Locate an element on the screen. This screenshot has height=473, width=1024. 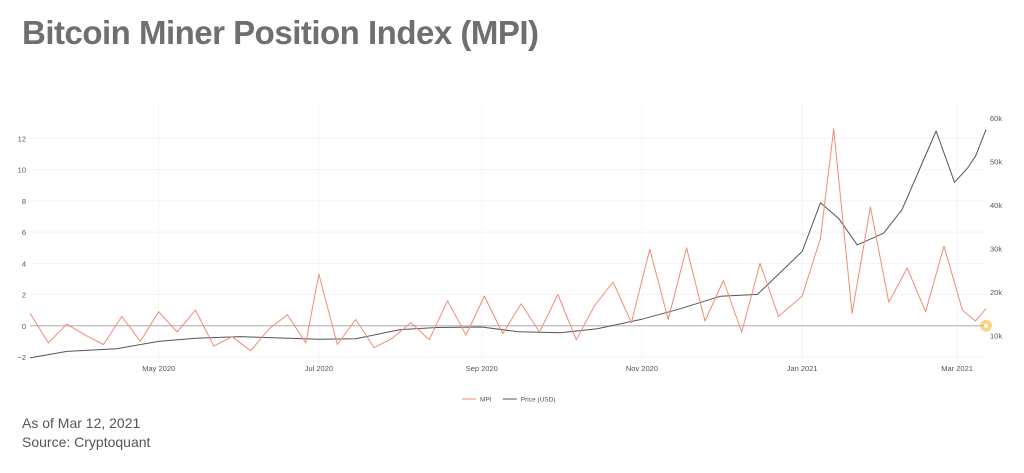
y-right-tick-label: 40k is located at coordinates (996, 205).